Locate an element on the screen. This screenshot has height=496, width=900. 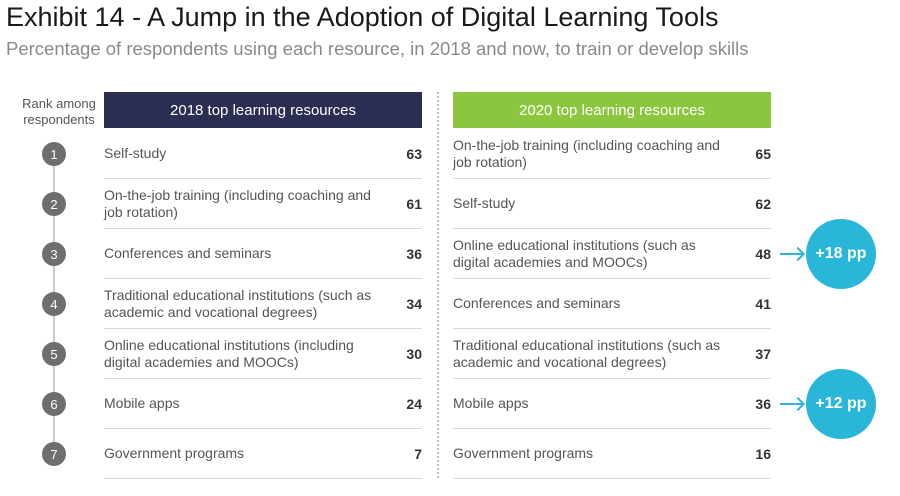
percentage-value: 48 is located at coordinates (763, 253).